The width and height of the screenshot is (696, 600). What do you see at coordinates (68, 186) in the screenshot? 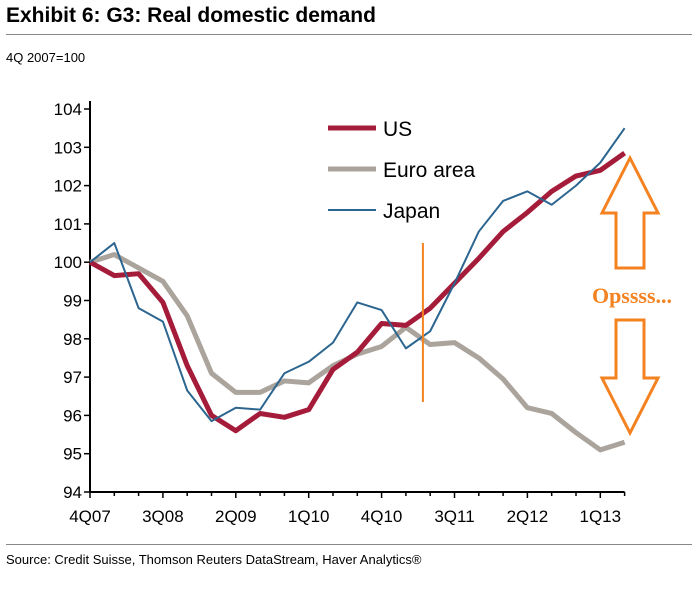
I see `y-tick-label: 102` at bounding box center [68, 186].